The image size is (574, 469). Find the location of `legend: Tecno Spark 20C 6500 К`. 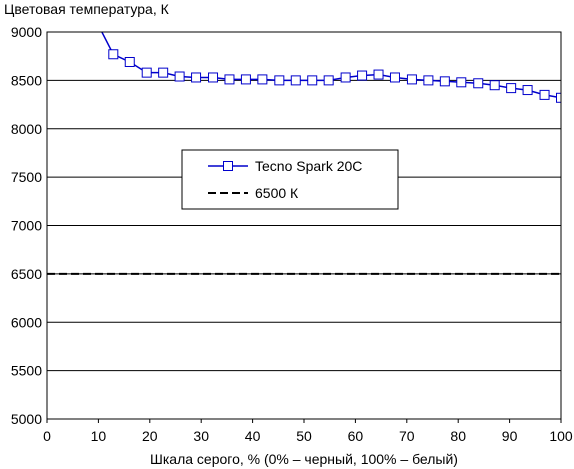

legend: Tecno Spark 20C 6500 К is located at coordinates (290, 179).